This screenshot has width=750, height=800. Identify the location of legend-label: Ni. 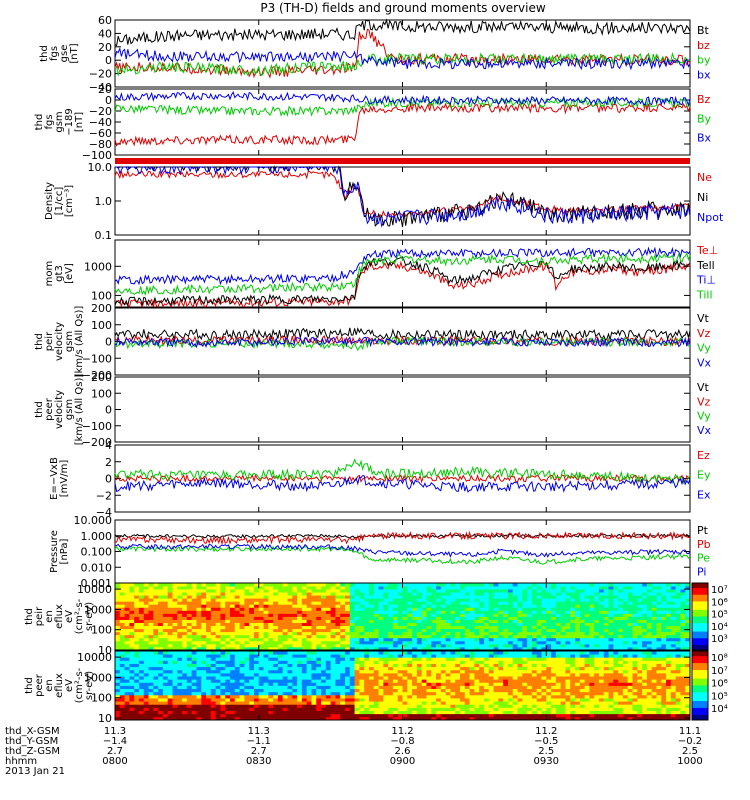
(702, 197).